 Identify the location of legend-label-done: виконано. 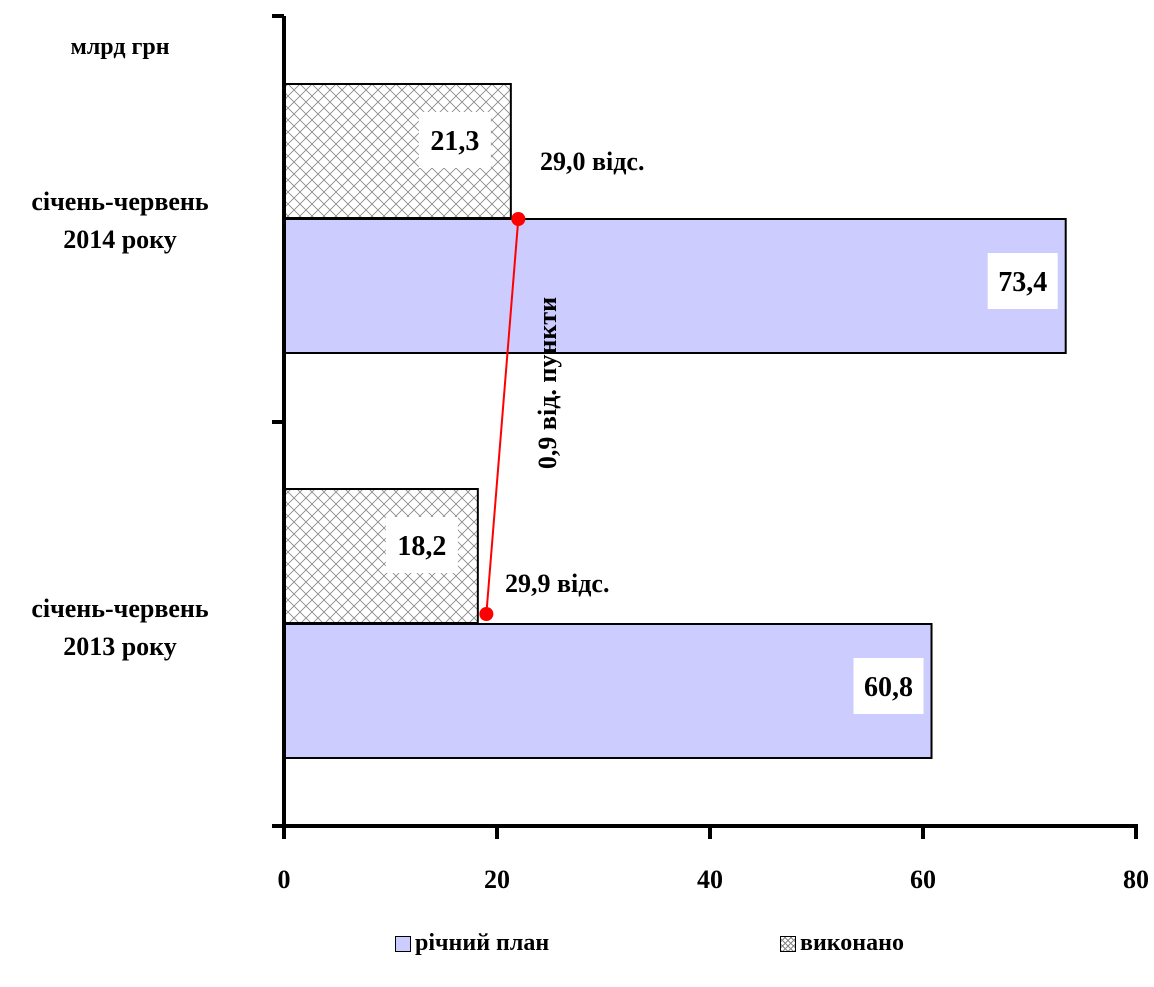
(852, 943).